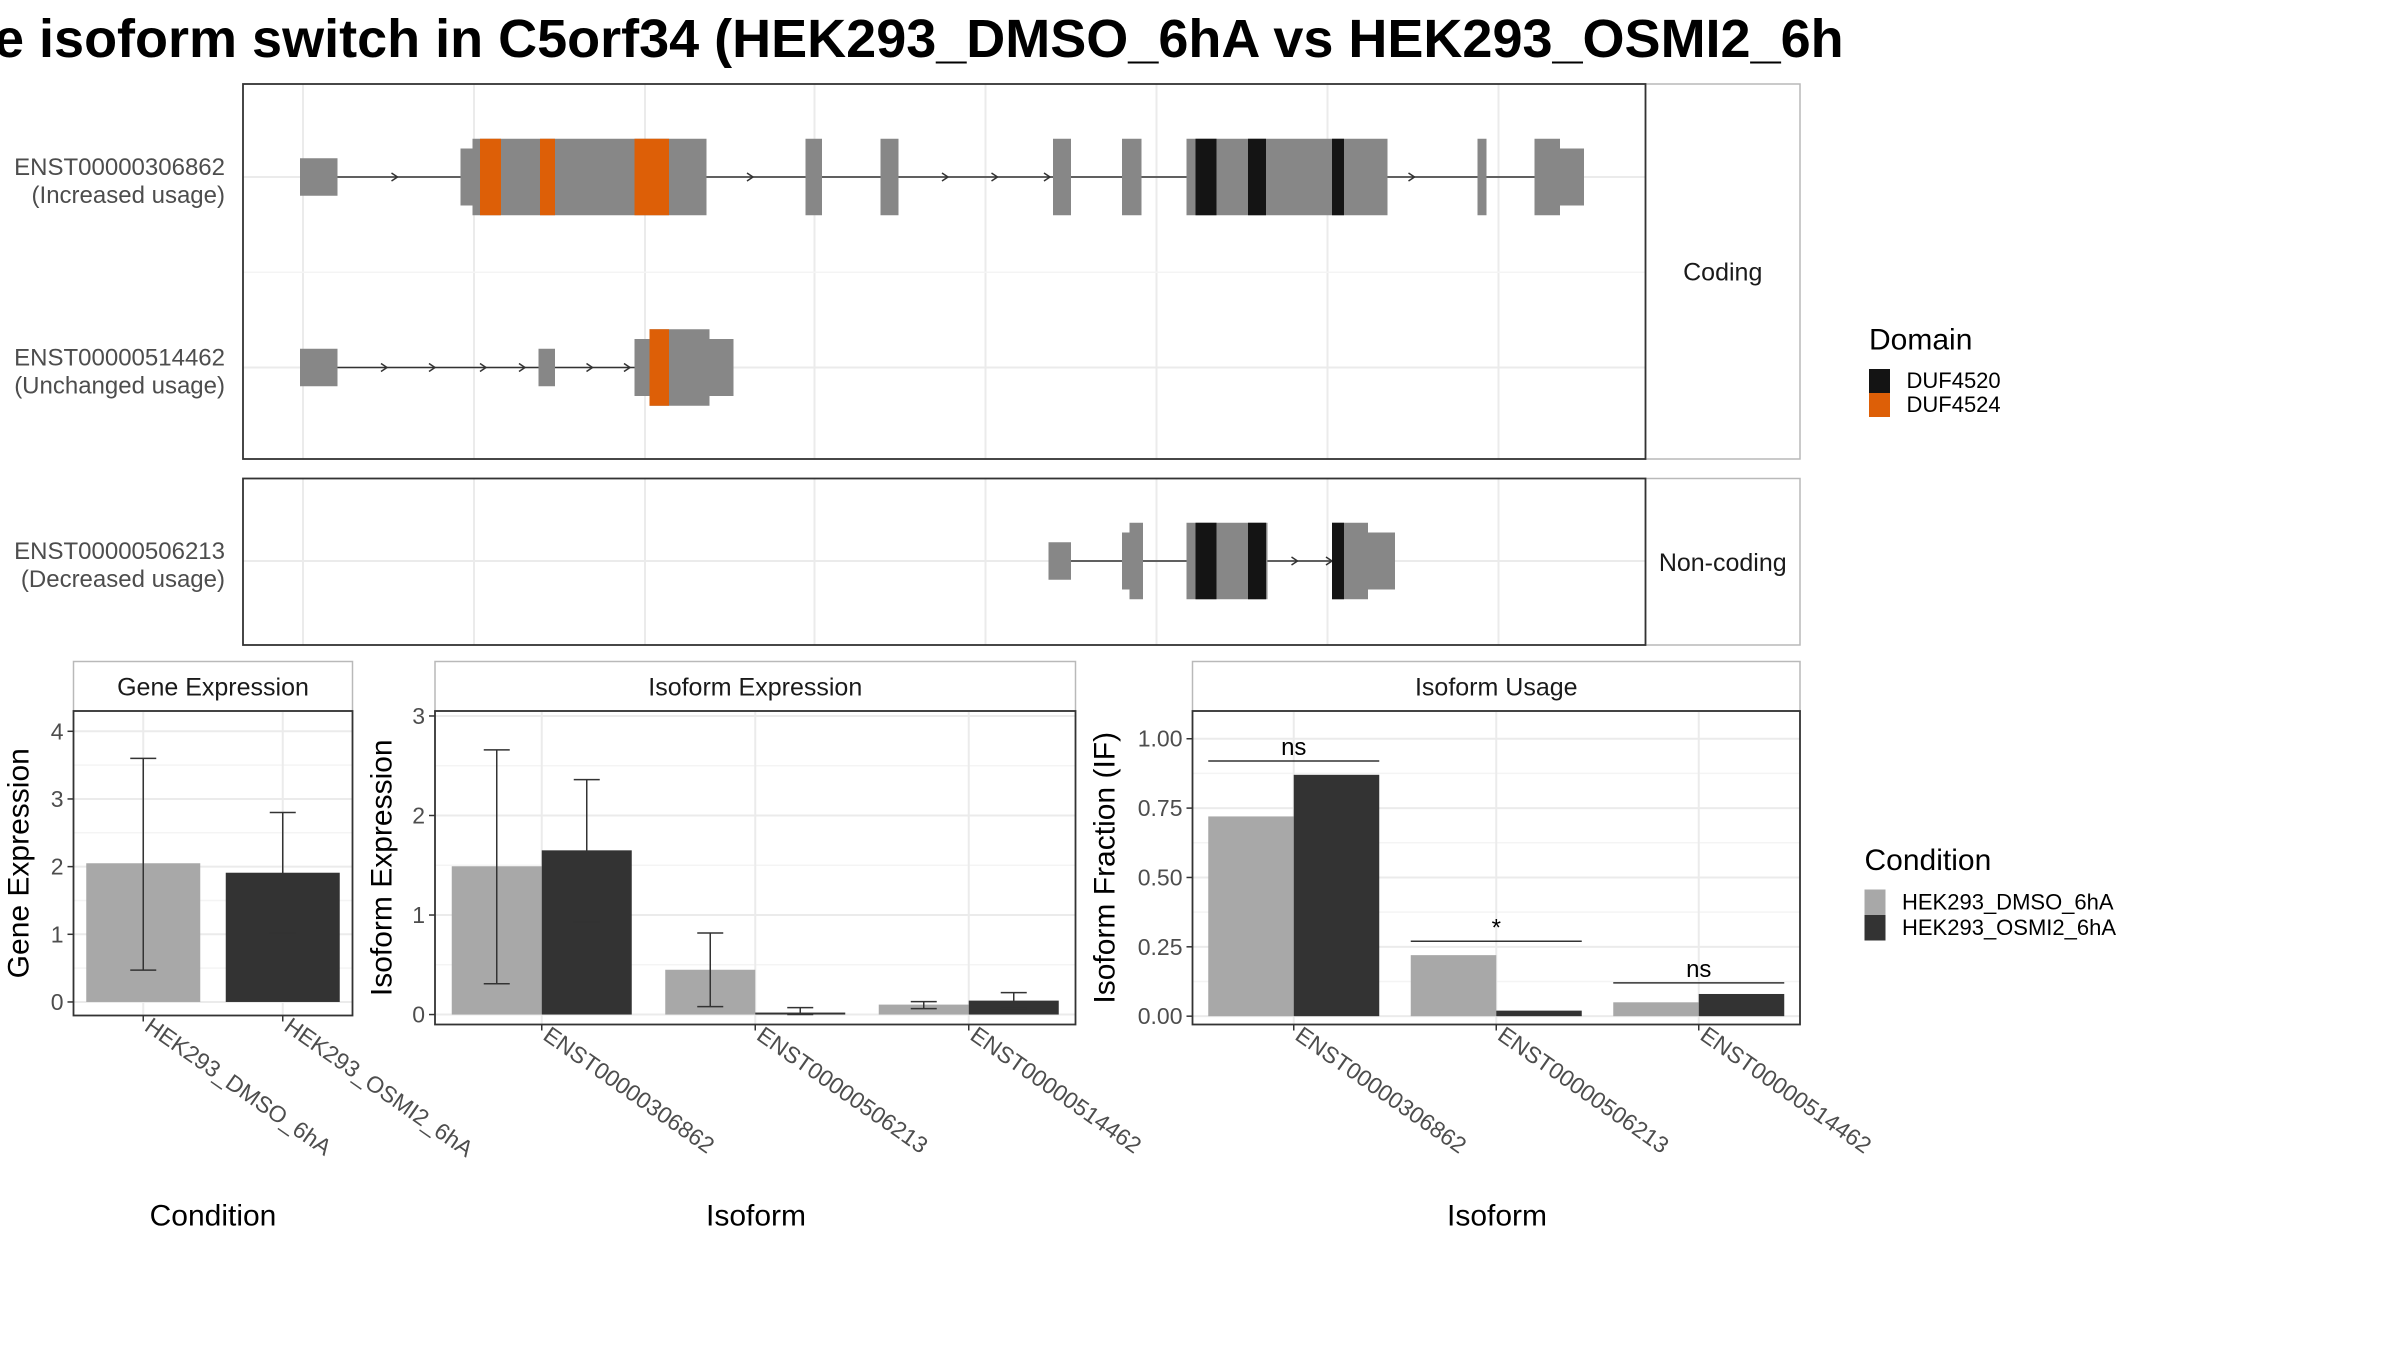 The image size is (2400, 1350). What do you see at coordinates (2009, 927) in the screenshot?
I see `legend-label: HEK293_OSMI2_6hA` at bounding box center [2009, 927].